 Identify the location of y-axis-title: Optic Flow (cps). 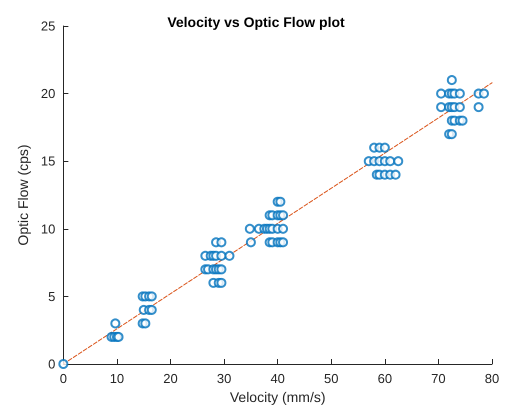
(23, 195).